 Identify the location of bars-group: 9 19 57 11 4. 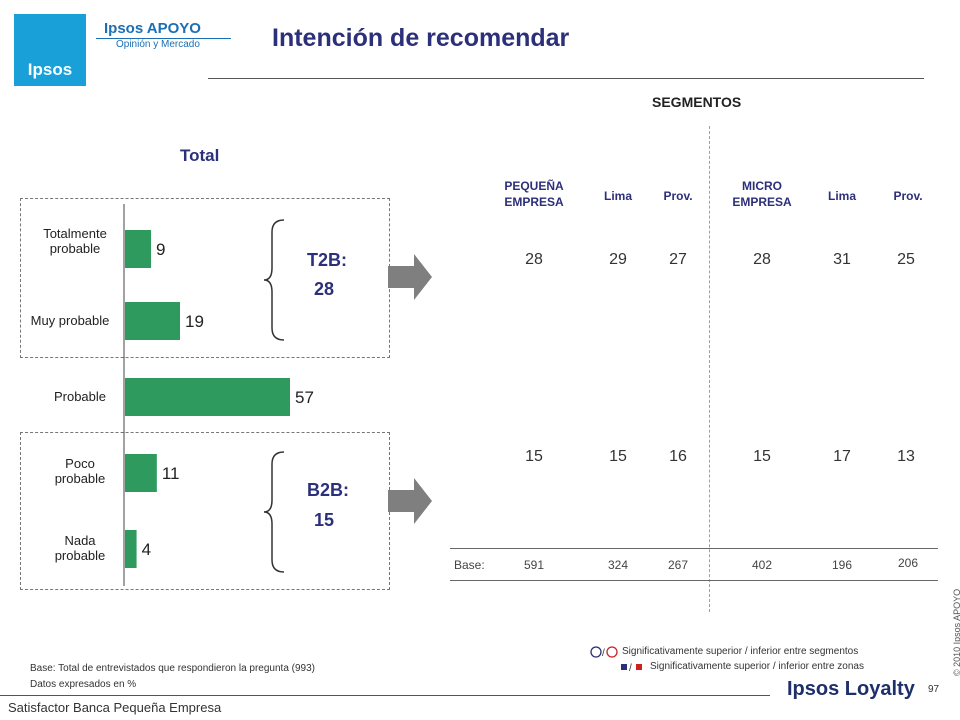
(219, 399).